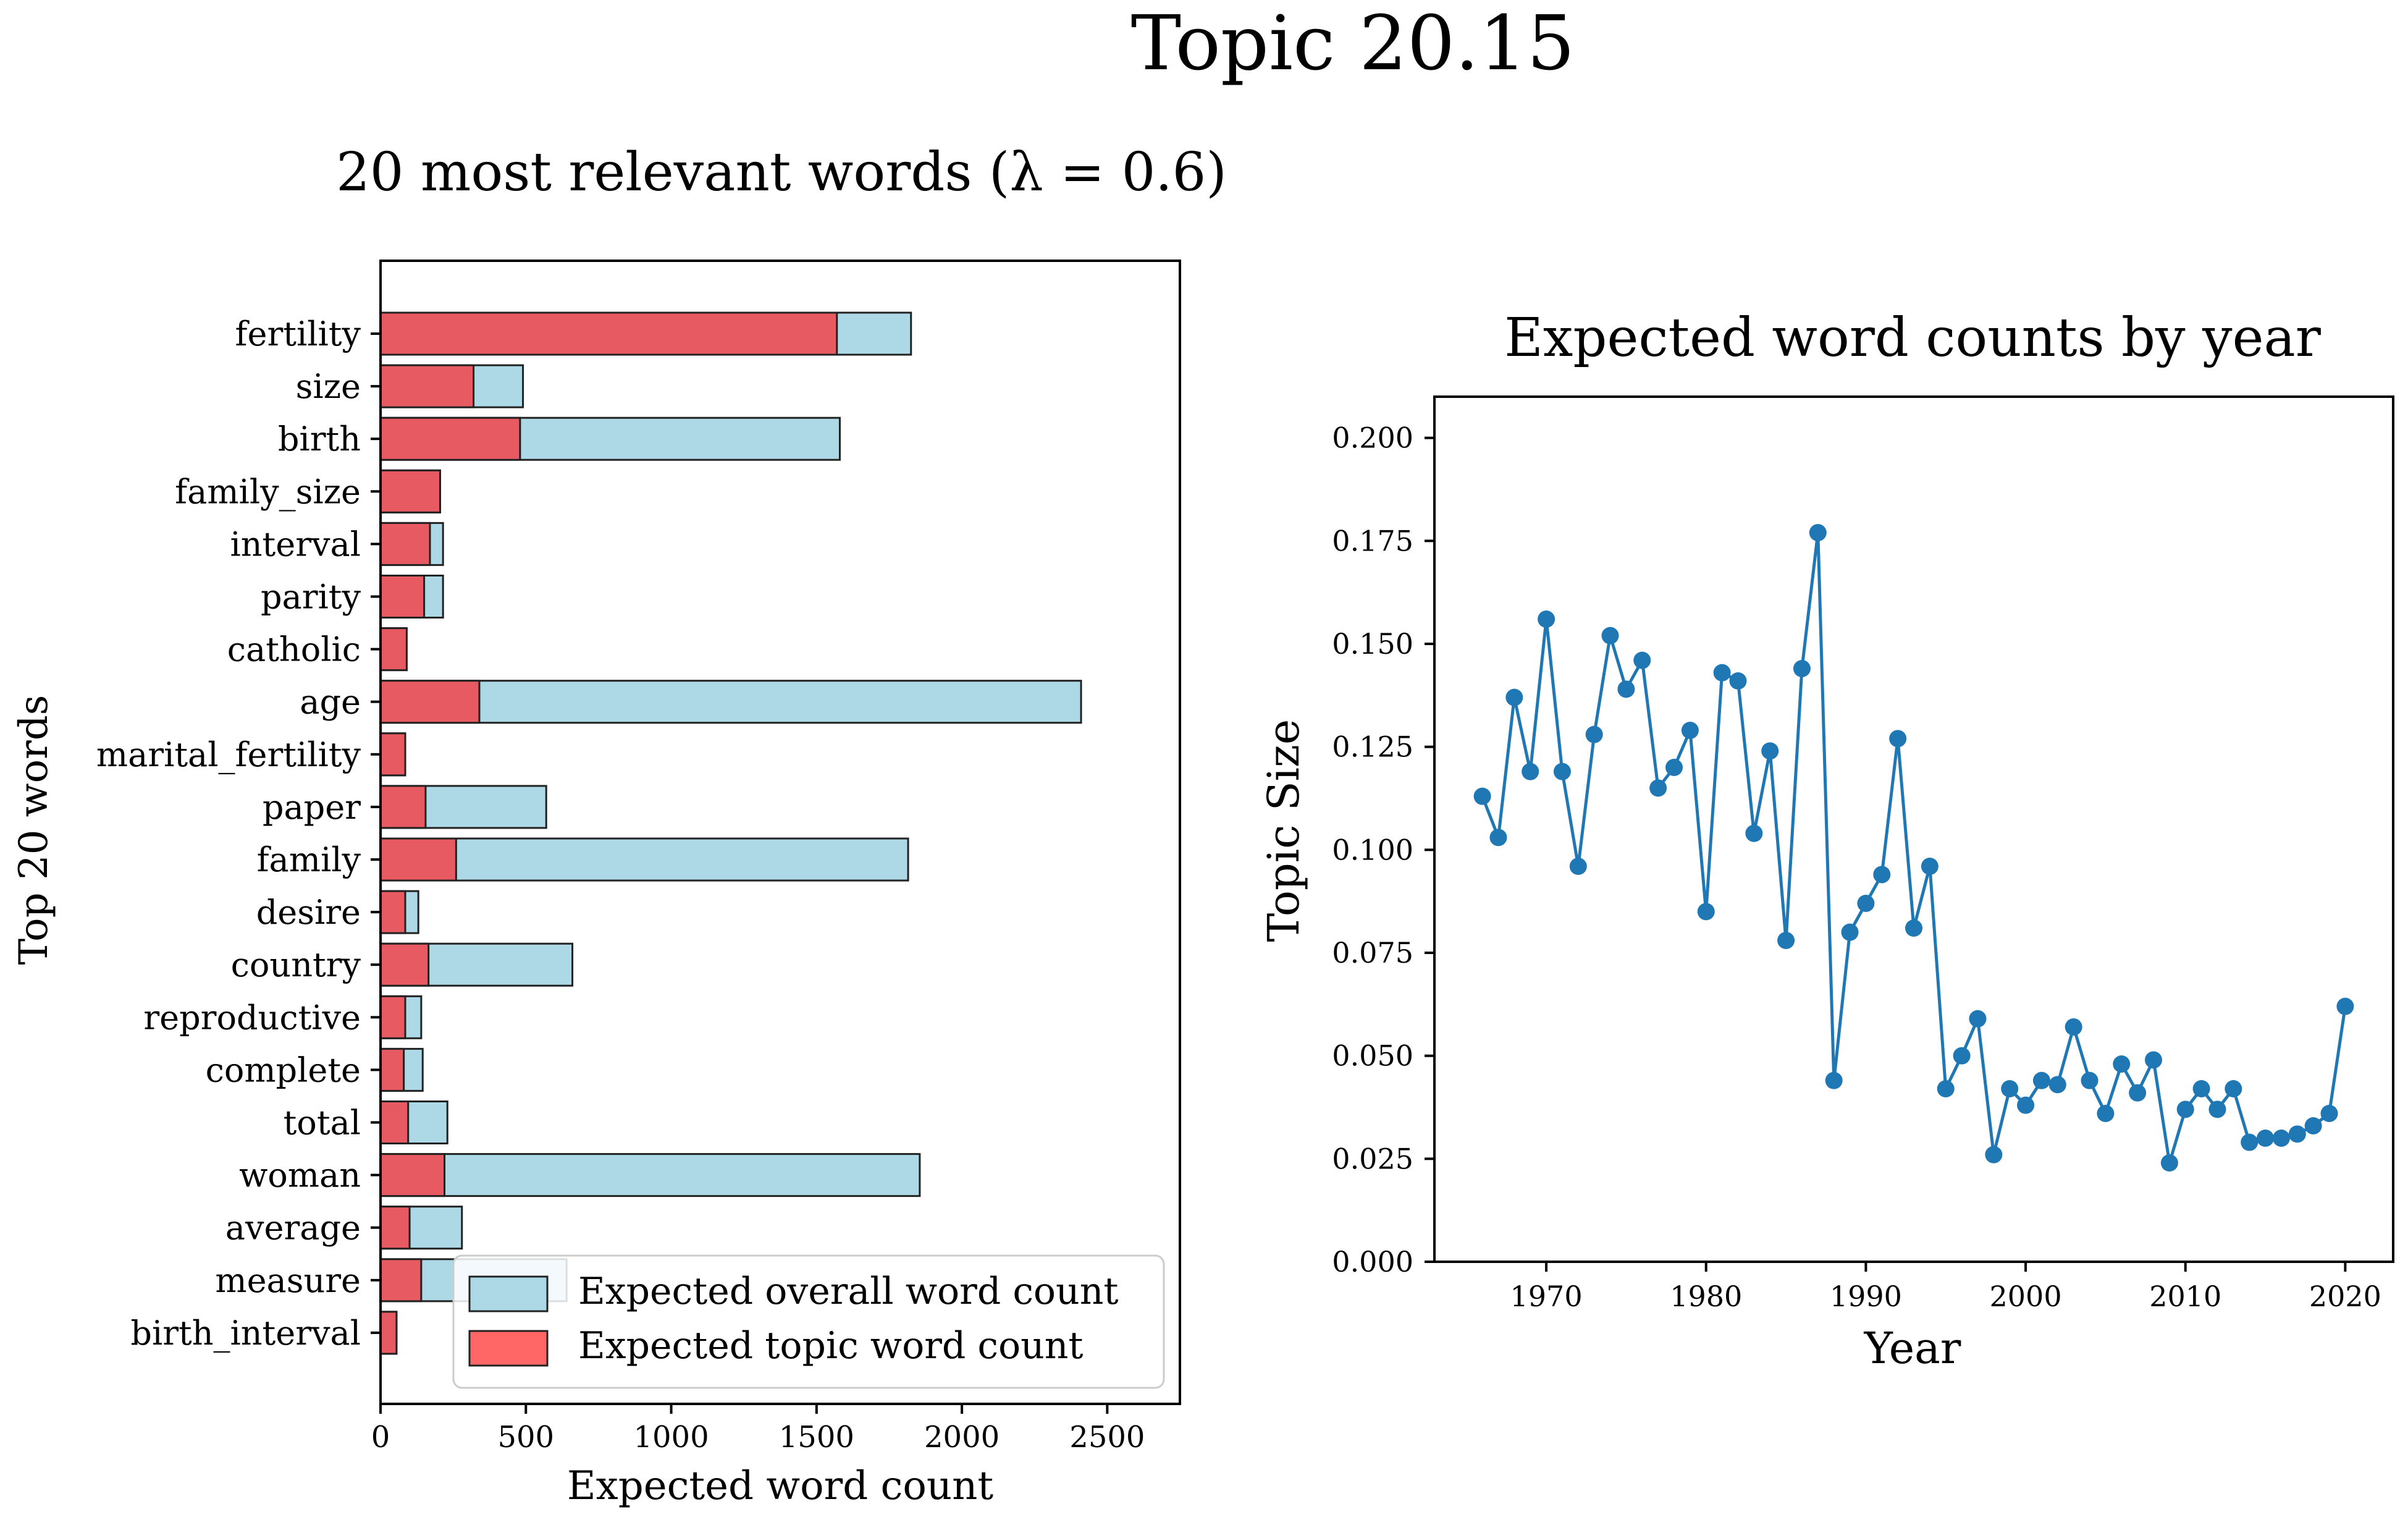 The width and height of the screenshot is (2408, 1525). I want to click on line-y-tick-label: 0.100, so click(1372, 849).